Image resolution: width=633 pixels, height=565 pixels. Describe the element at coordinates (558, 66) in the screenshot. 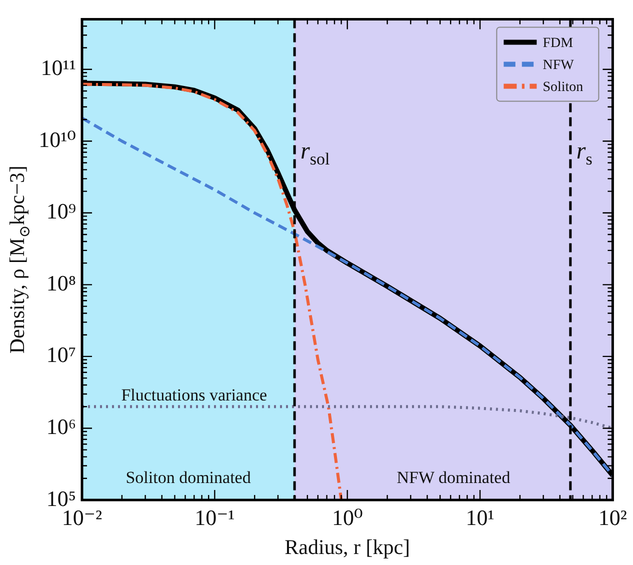

I see `legend-label: NFW` at that location.